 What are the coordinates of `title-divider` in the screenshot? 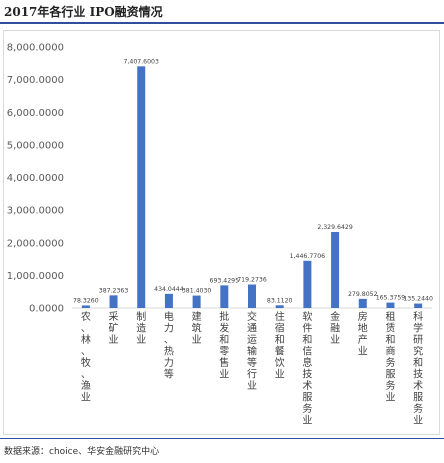 It's located at (222, 23).